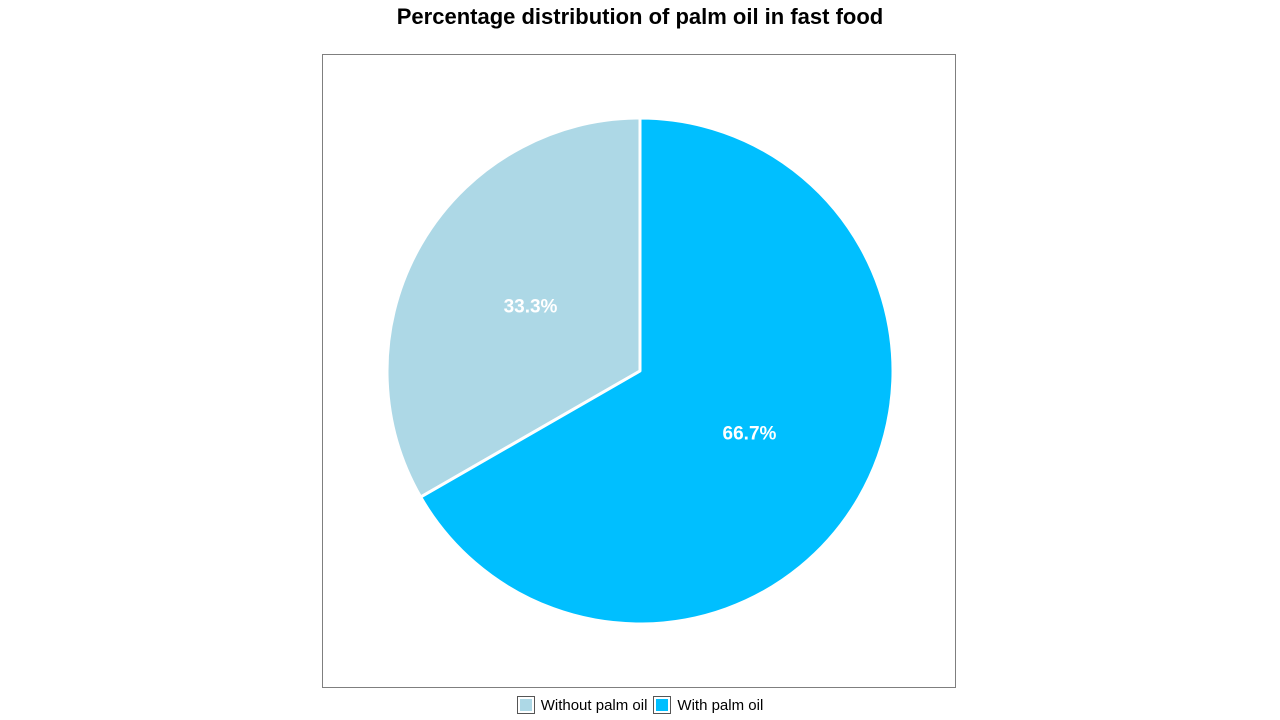  I want to click on pie-labels: 33.3% 66.7%, so click(640, 371).